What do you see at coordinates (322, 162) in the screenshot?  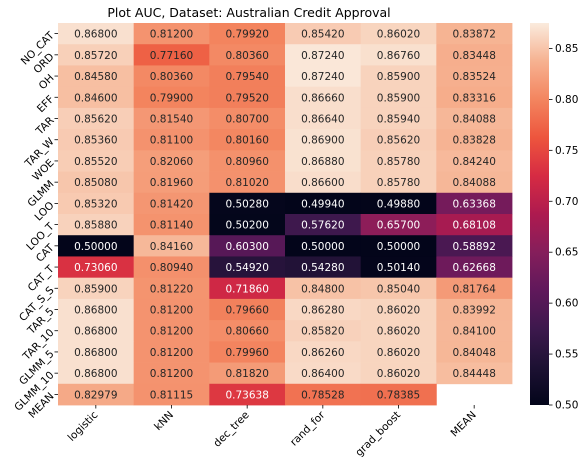 I see `cell-value-label: 0.86880` at bounding box center [322, 162].